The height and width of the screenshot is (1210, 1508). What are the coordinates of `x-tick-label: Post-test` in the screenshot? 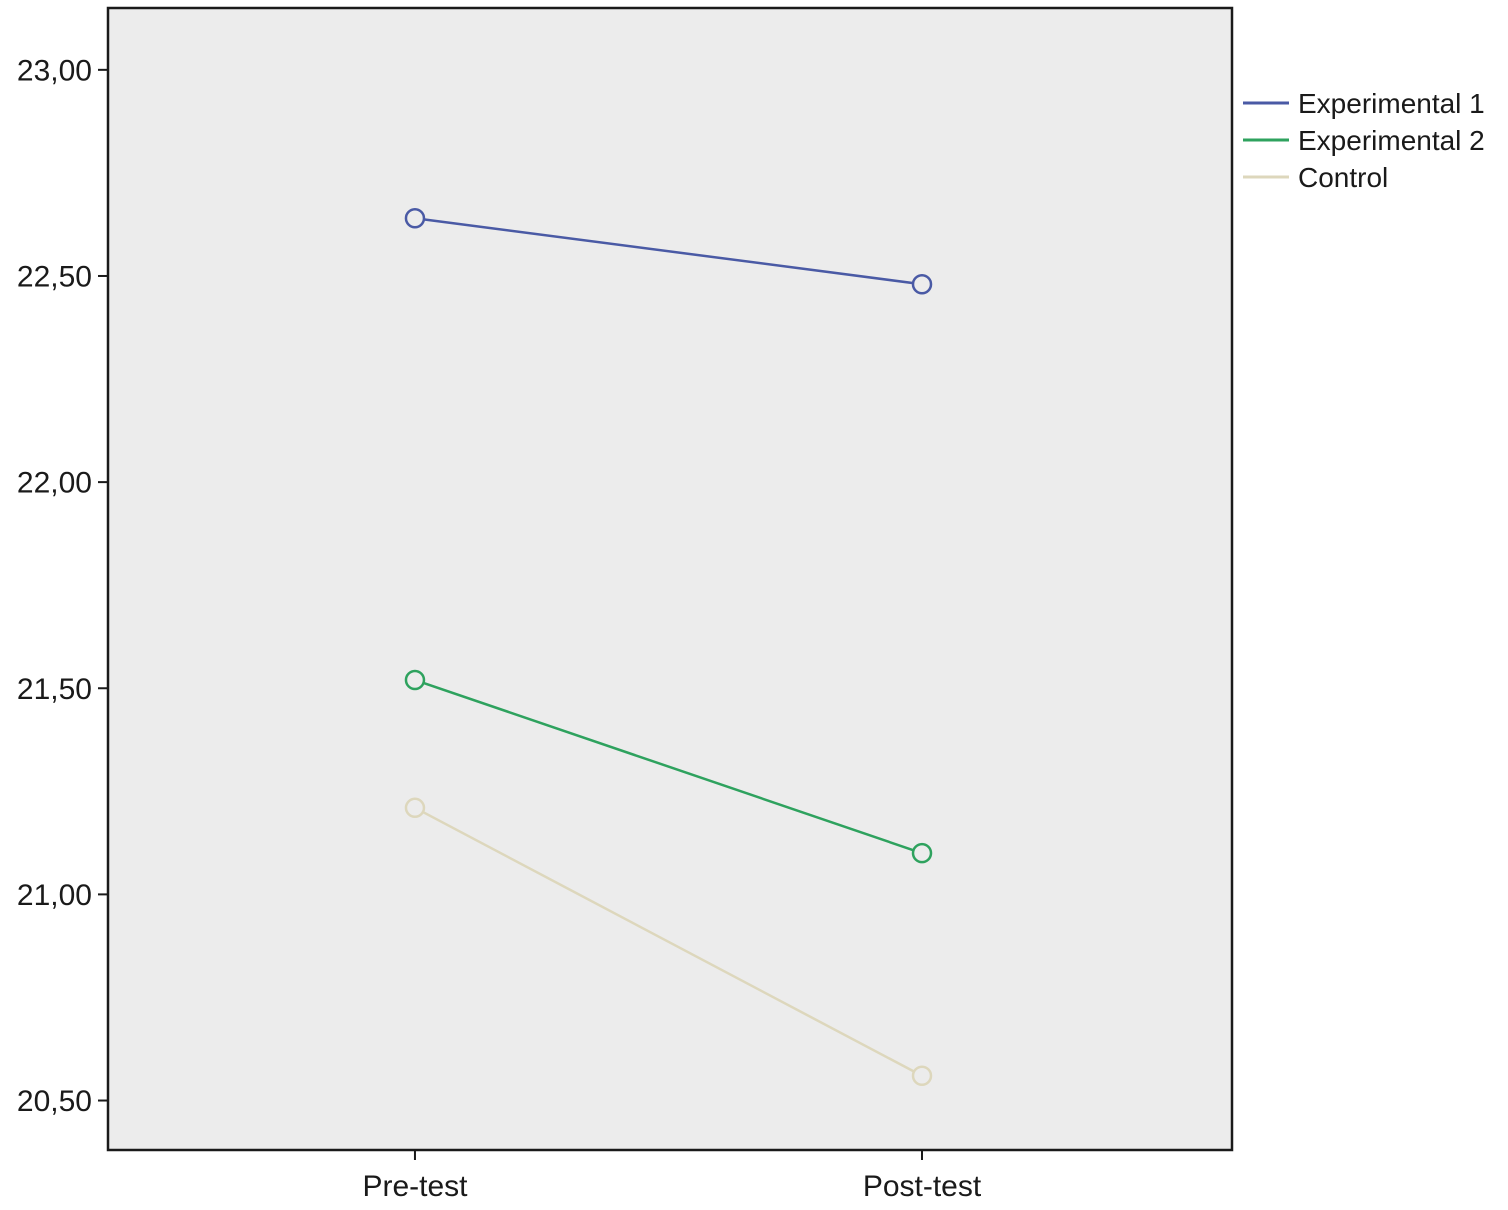 It's located at (922, 1186).